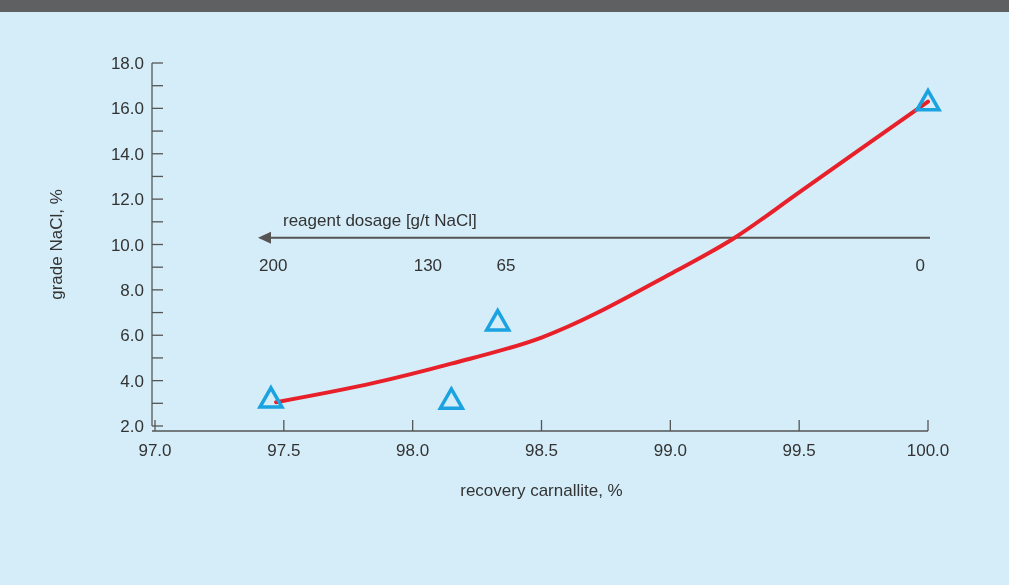 This screenshot has height=585, width=1009. I want to click on x-tick-label: 98.0, so click(413, 450).